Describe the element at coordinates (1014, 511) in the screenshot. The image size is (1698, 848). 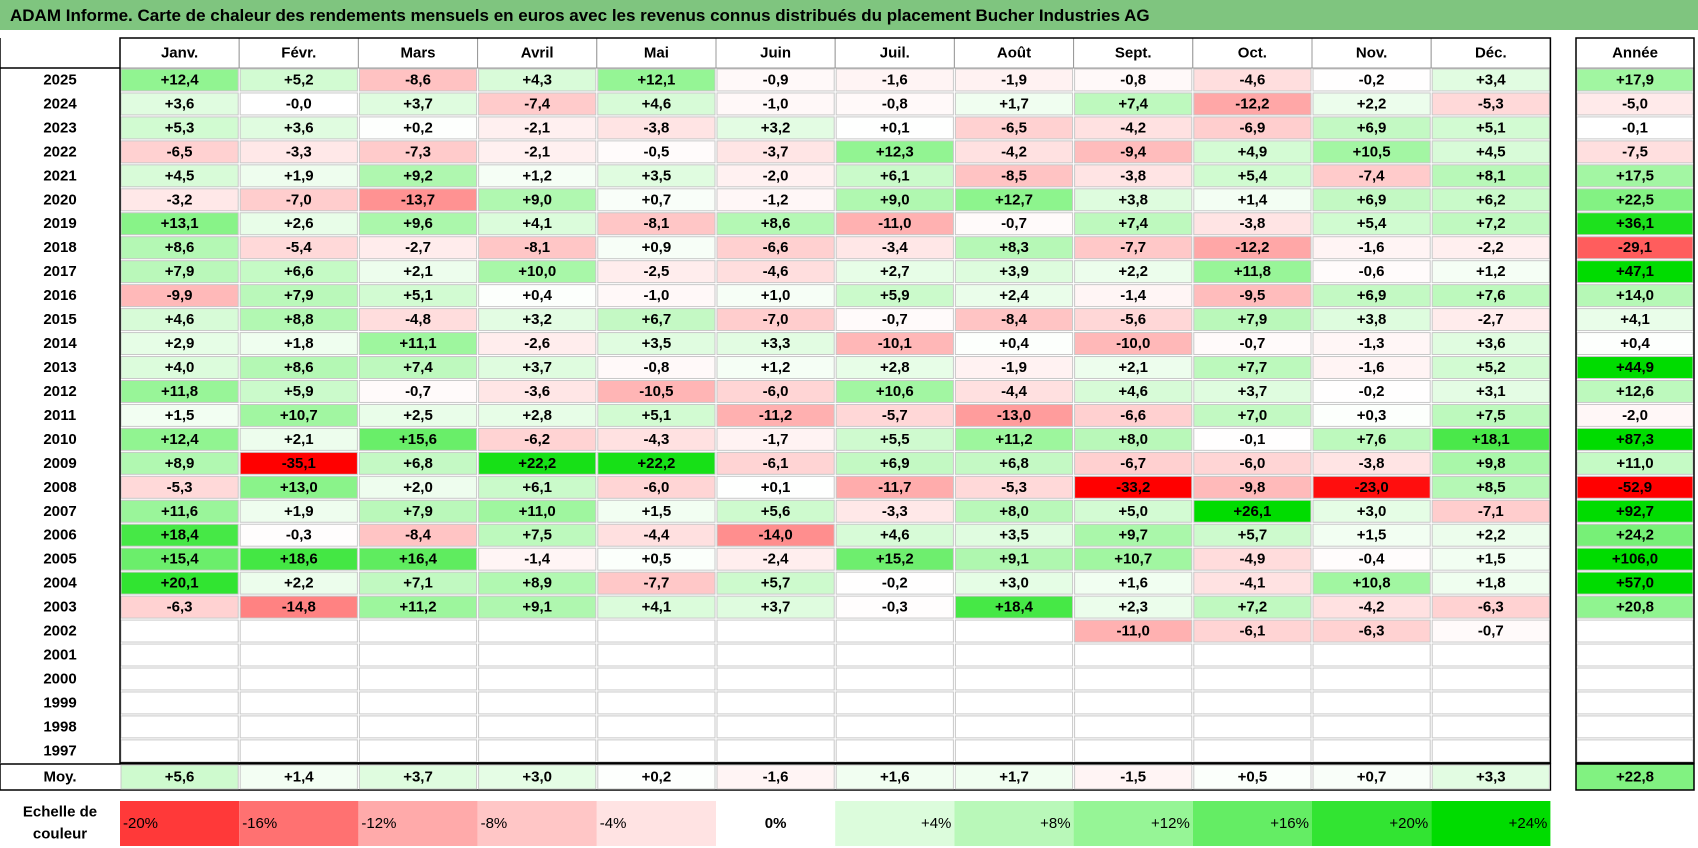
I see `cell-value: +8,0` at that location.